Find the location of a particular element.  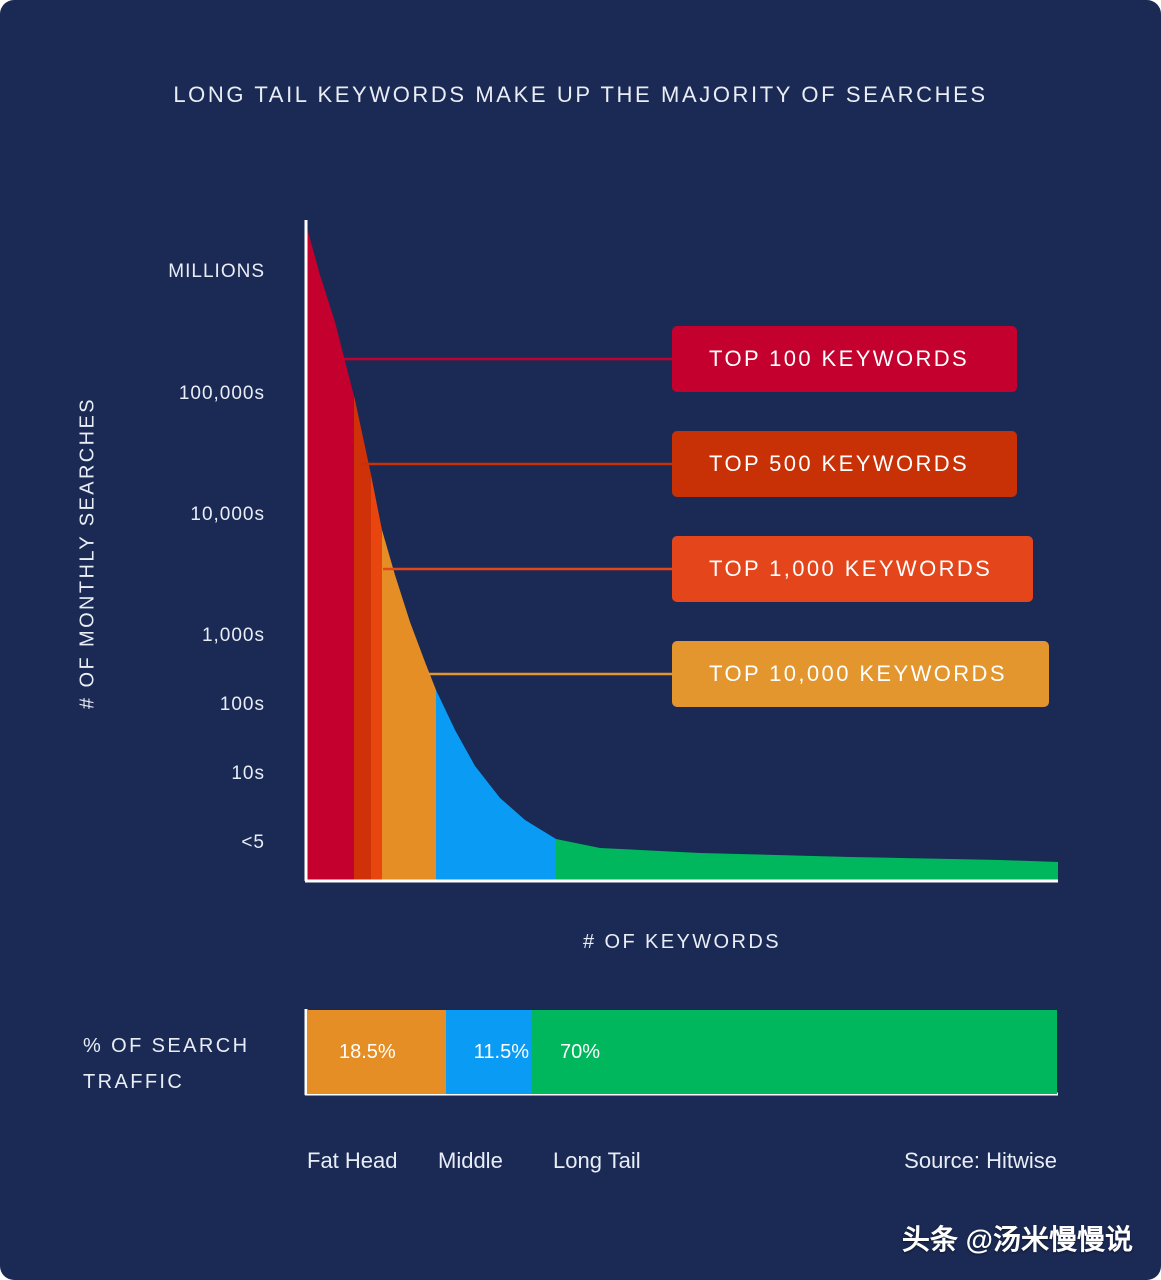

x-axis-label: # OF KEYWORDS is located at coordinates (682, 942).